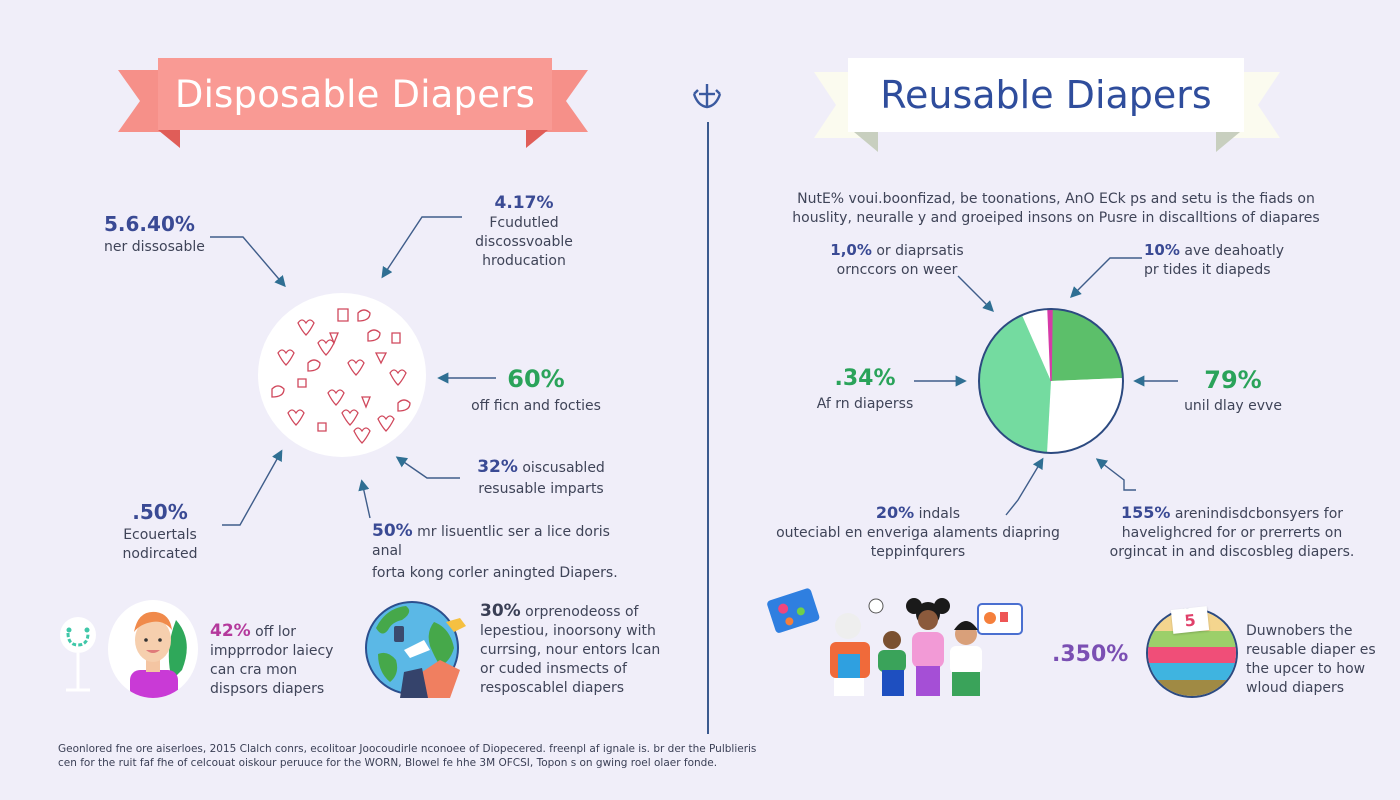 This screenshot has height=800, width=1400. I want to click on stat-value: 155%, so click(1145, 512).